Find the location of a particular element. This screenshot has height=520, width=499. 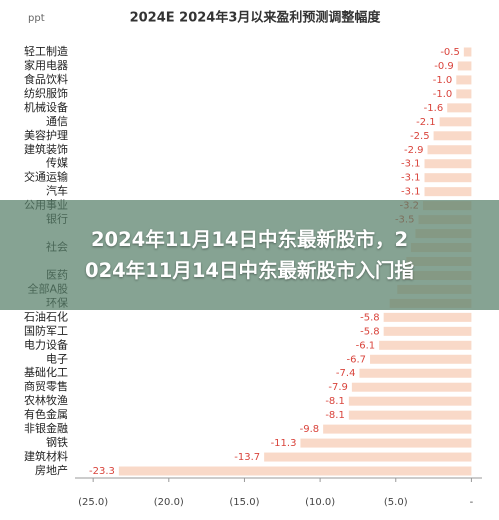

y-tick-label: 房地产 is located at coordinates (51, 470).